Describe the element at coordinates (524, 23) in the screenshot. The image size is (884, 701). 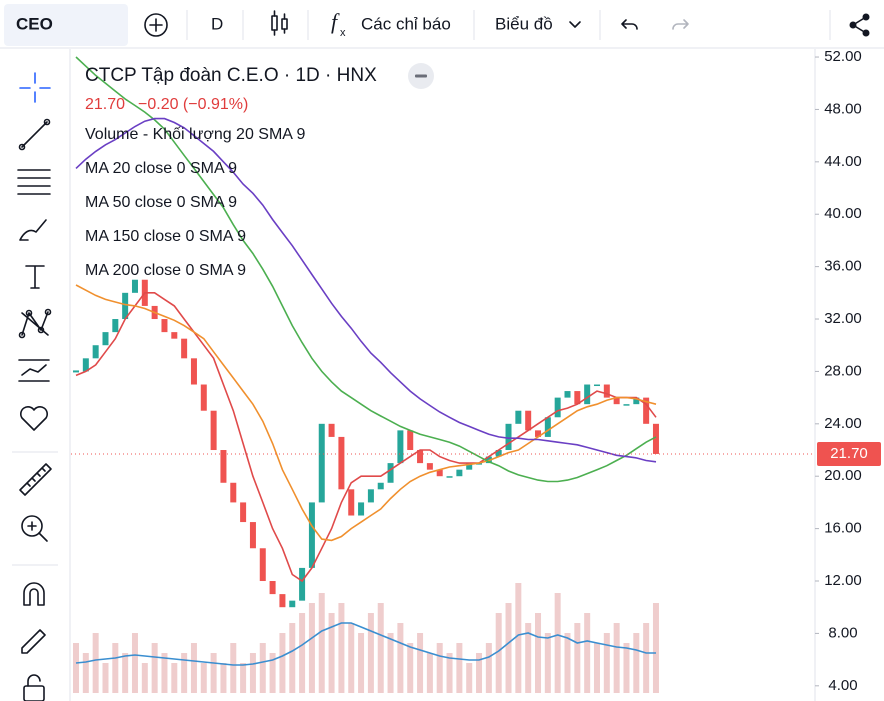
I see `layout-menu: Biểu đồ` at that location.